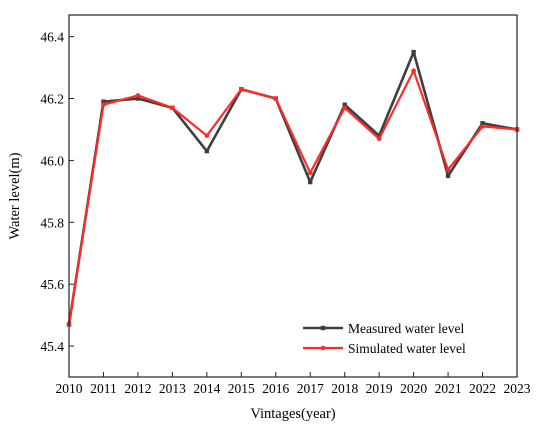 The height and width of the screenshot is (434, 550). What do you see at coordinates (206, 388) in the screenshot?
I see `x-tick-label: 2014` at bounding box center [206, 388].